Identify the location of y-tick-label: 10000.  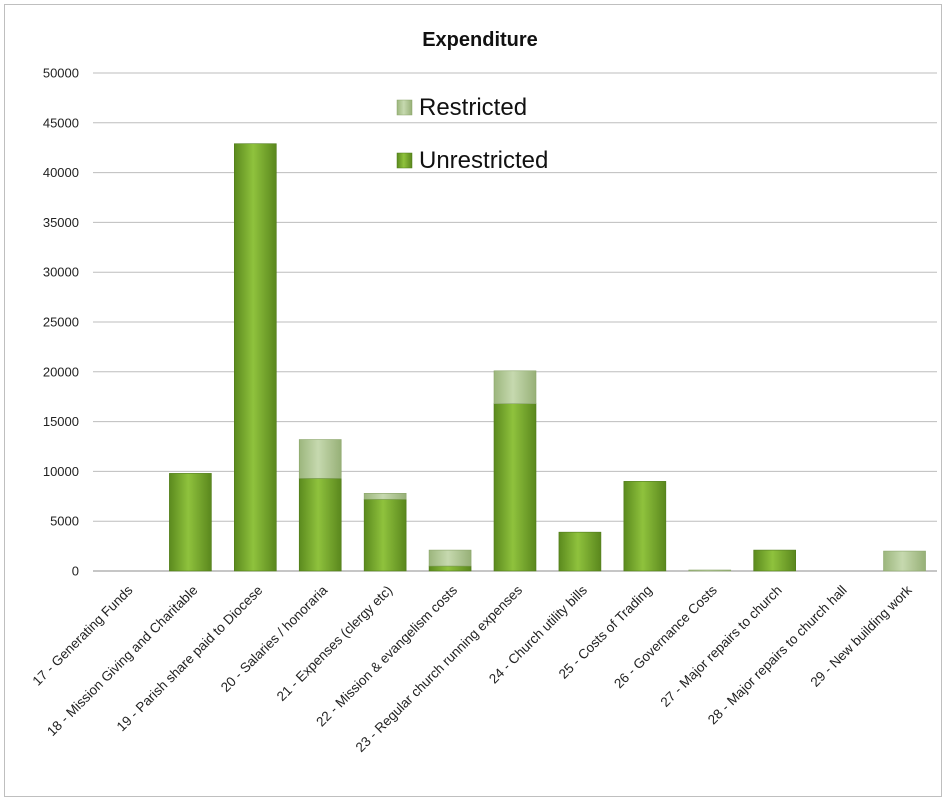
(61, 471).